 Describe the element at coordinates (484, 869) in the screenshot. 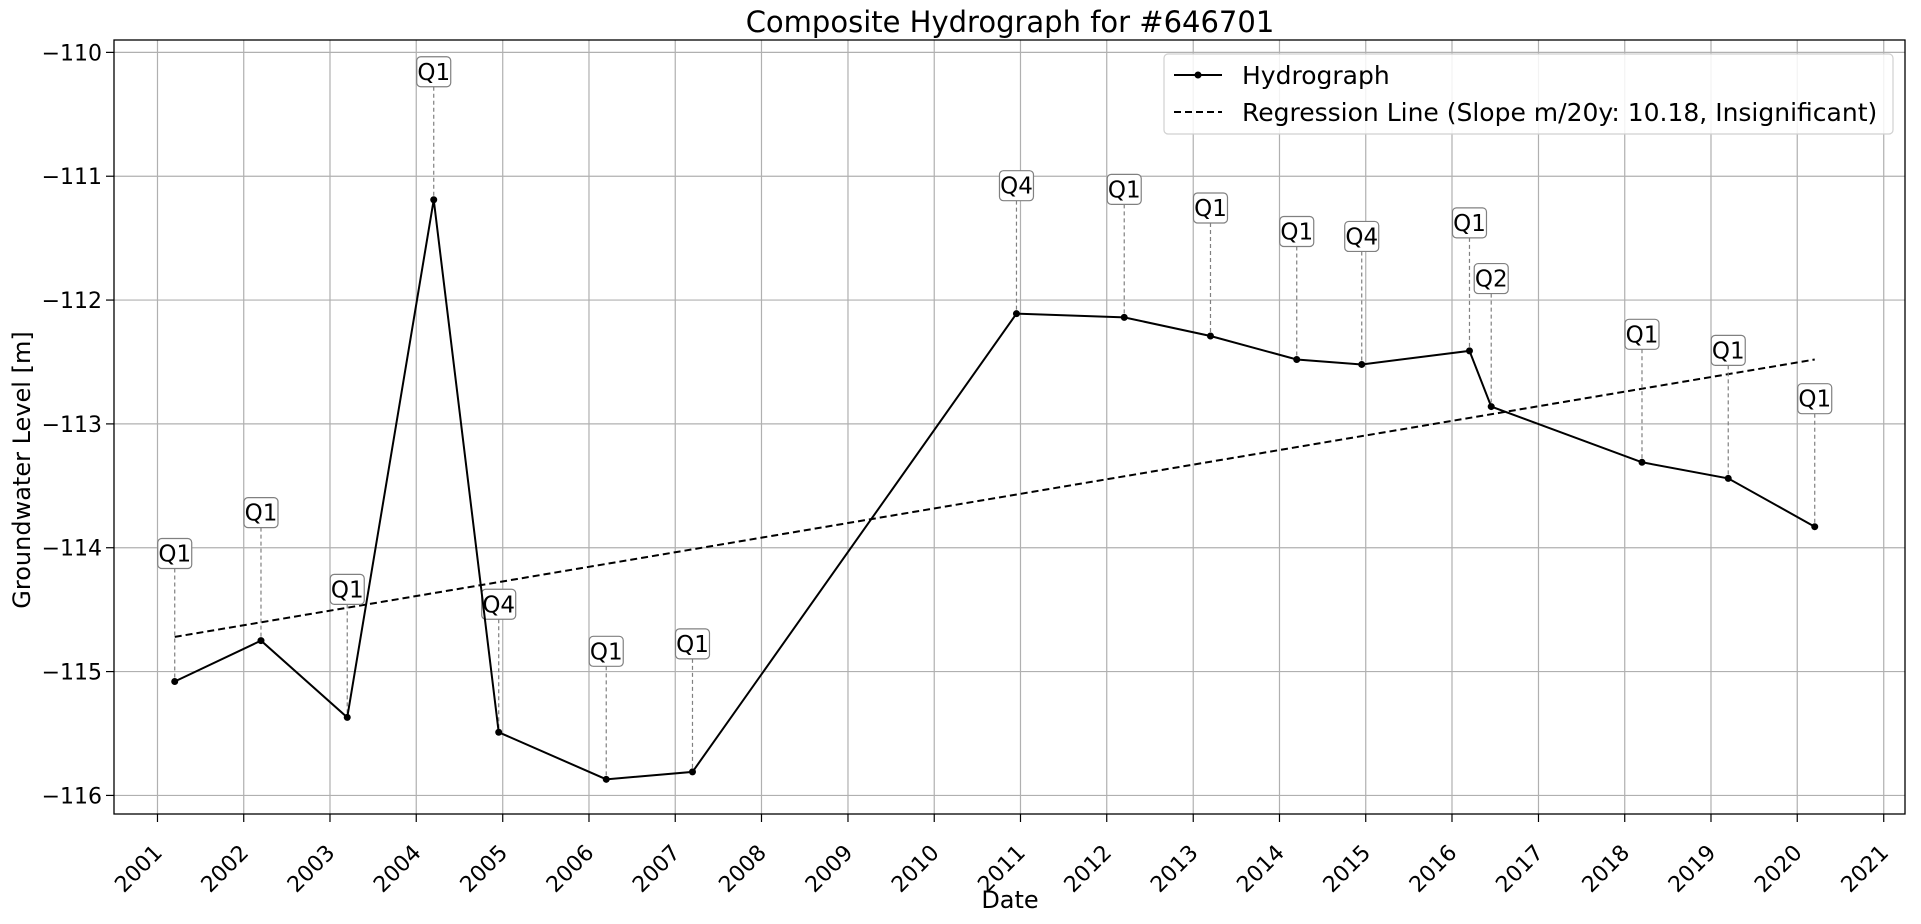

I see `x-tick-label: 2005` at that location.